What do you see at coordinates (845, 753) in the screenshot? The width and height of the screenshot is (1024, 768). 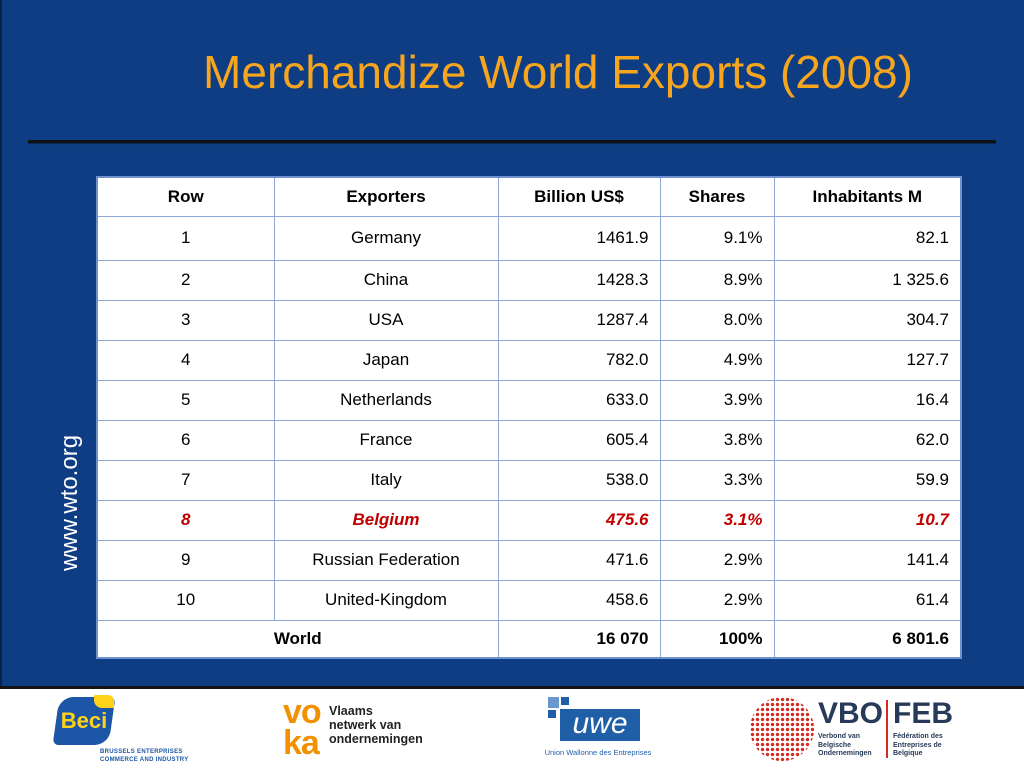 I see `vbo-caption-line: Ondernemingen` at bounding box center [845, 753].